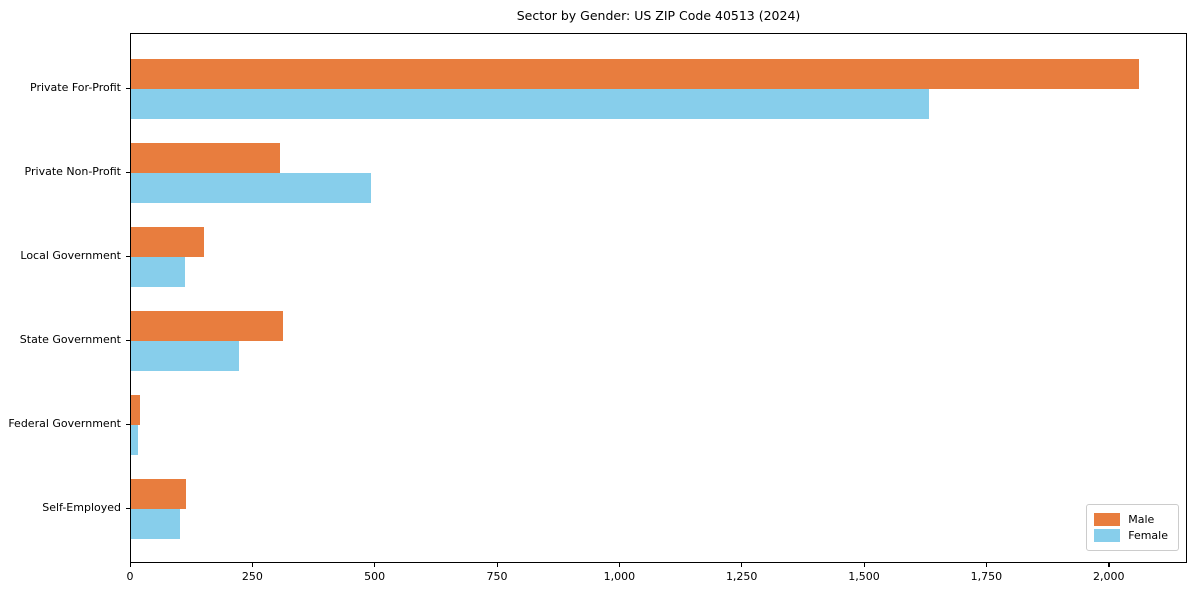 The width and height of the screenshot is (1200, 600). I want to click on x-axis-tick-label: 1,000, so click(619, 576).